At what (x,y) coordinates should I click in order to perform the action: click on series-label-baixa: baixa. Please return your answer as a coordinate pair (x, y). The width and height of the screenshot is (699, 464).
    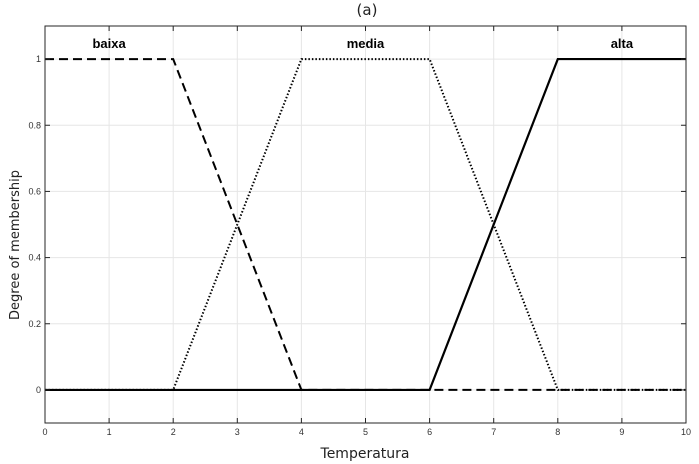
    Looking at the image, I should click on (109, 43).